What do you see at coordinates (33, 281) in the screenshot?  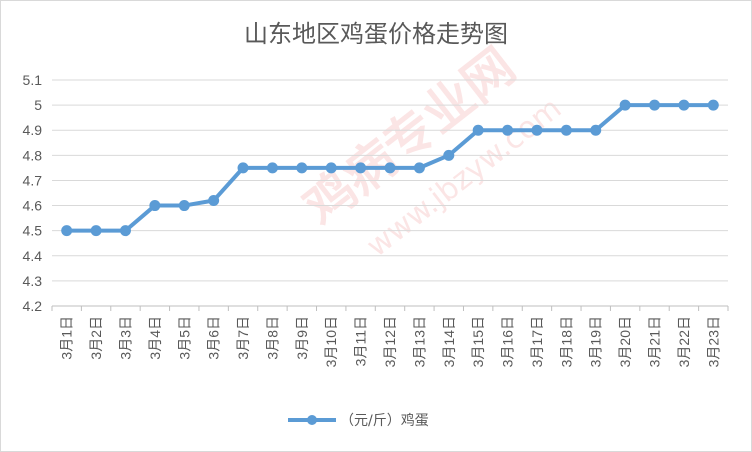 I see `y-tick-label: 4.3` at bounding box center [33, 281].